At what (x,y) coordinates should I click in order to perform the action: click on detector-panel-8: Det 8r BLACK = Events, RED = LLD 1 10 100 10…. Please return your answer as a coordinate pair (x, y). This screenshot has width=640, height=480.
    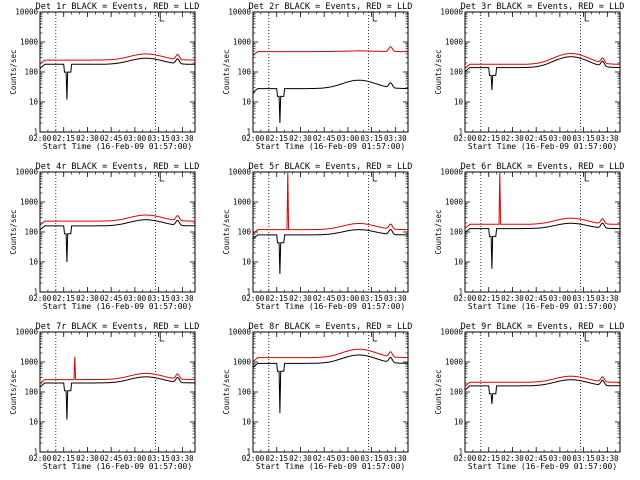
    Looking at the image, I should click on (317, 396).